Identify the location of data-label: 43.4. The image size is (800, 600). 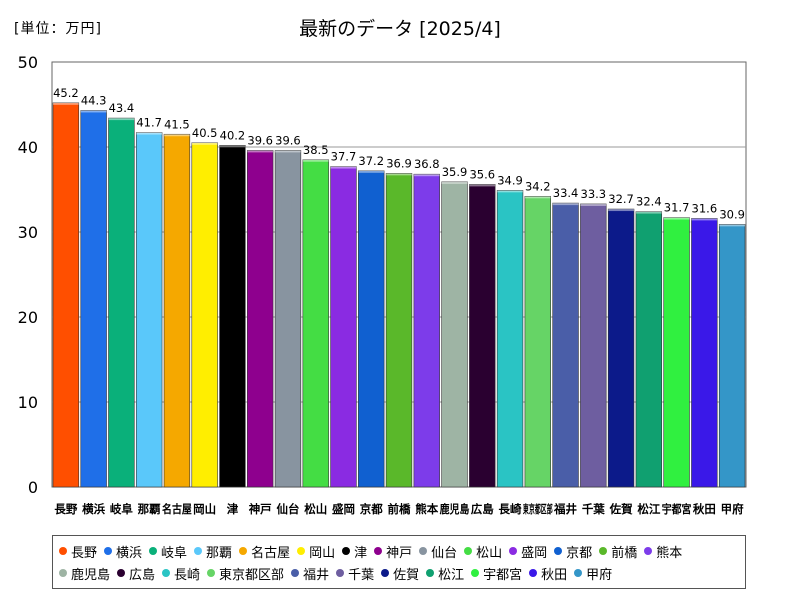
(122, 108).